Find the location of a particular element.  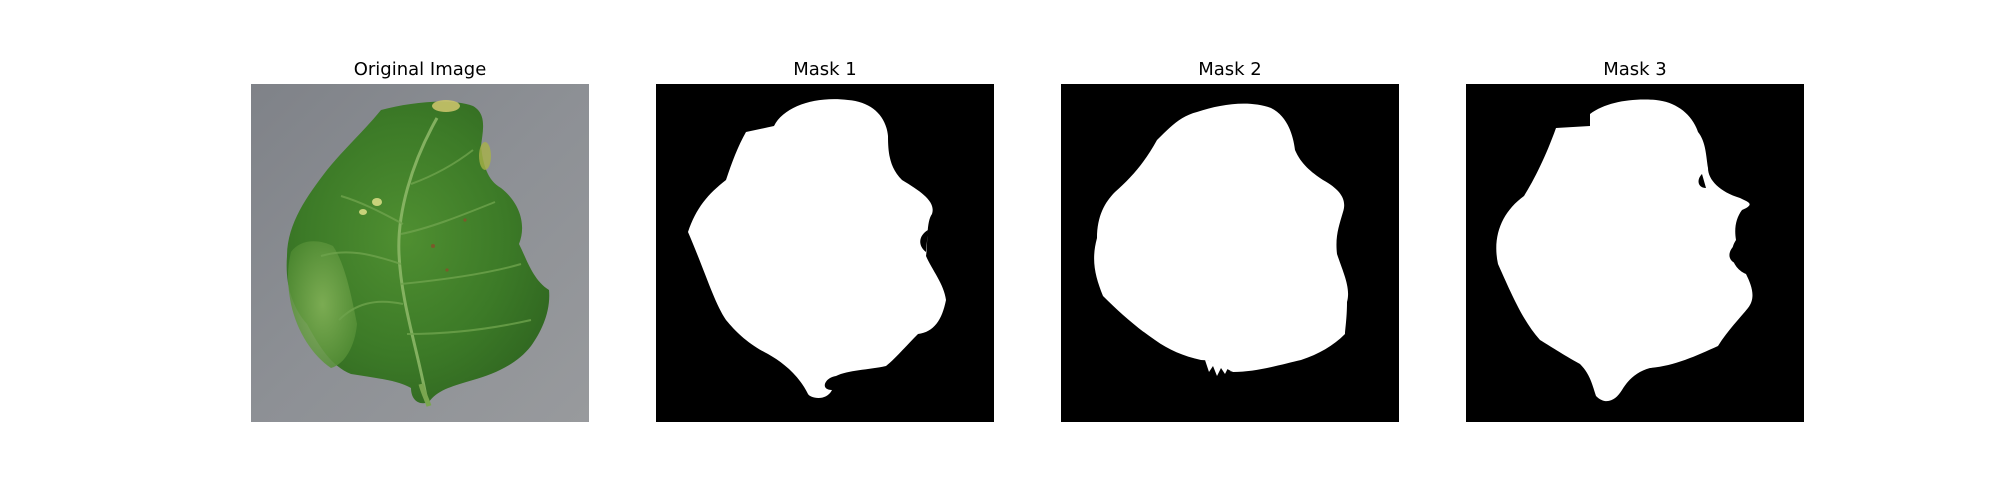

panel-mask-2: Mask 2 is located at coordinates (1230, 239).